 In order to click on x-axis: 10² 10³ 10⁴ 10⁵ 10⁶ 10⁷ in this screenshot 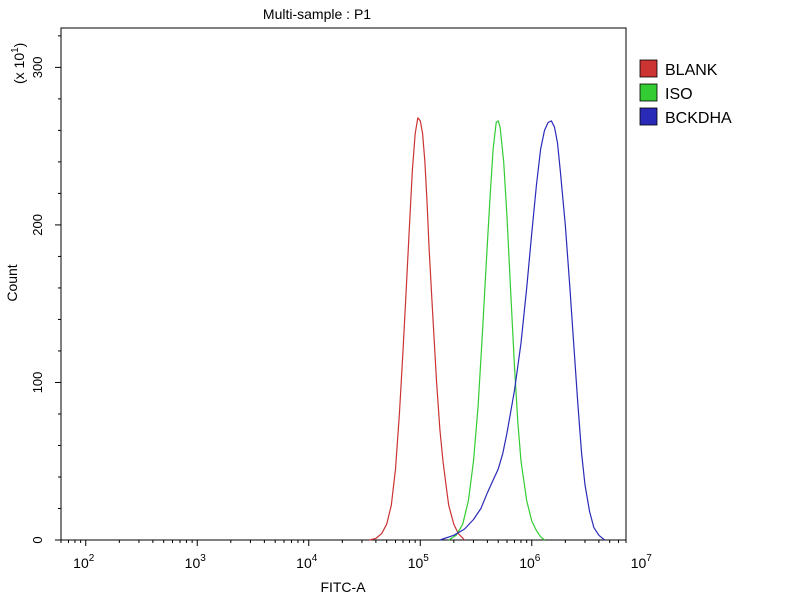, I will do `click(356, 555)`.